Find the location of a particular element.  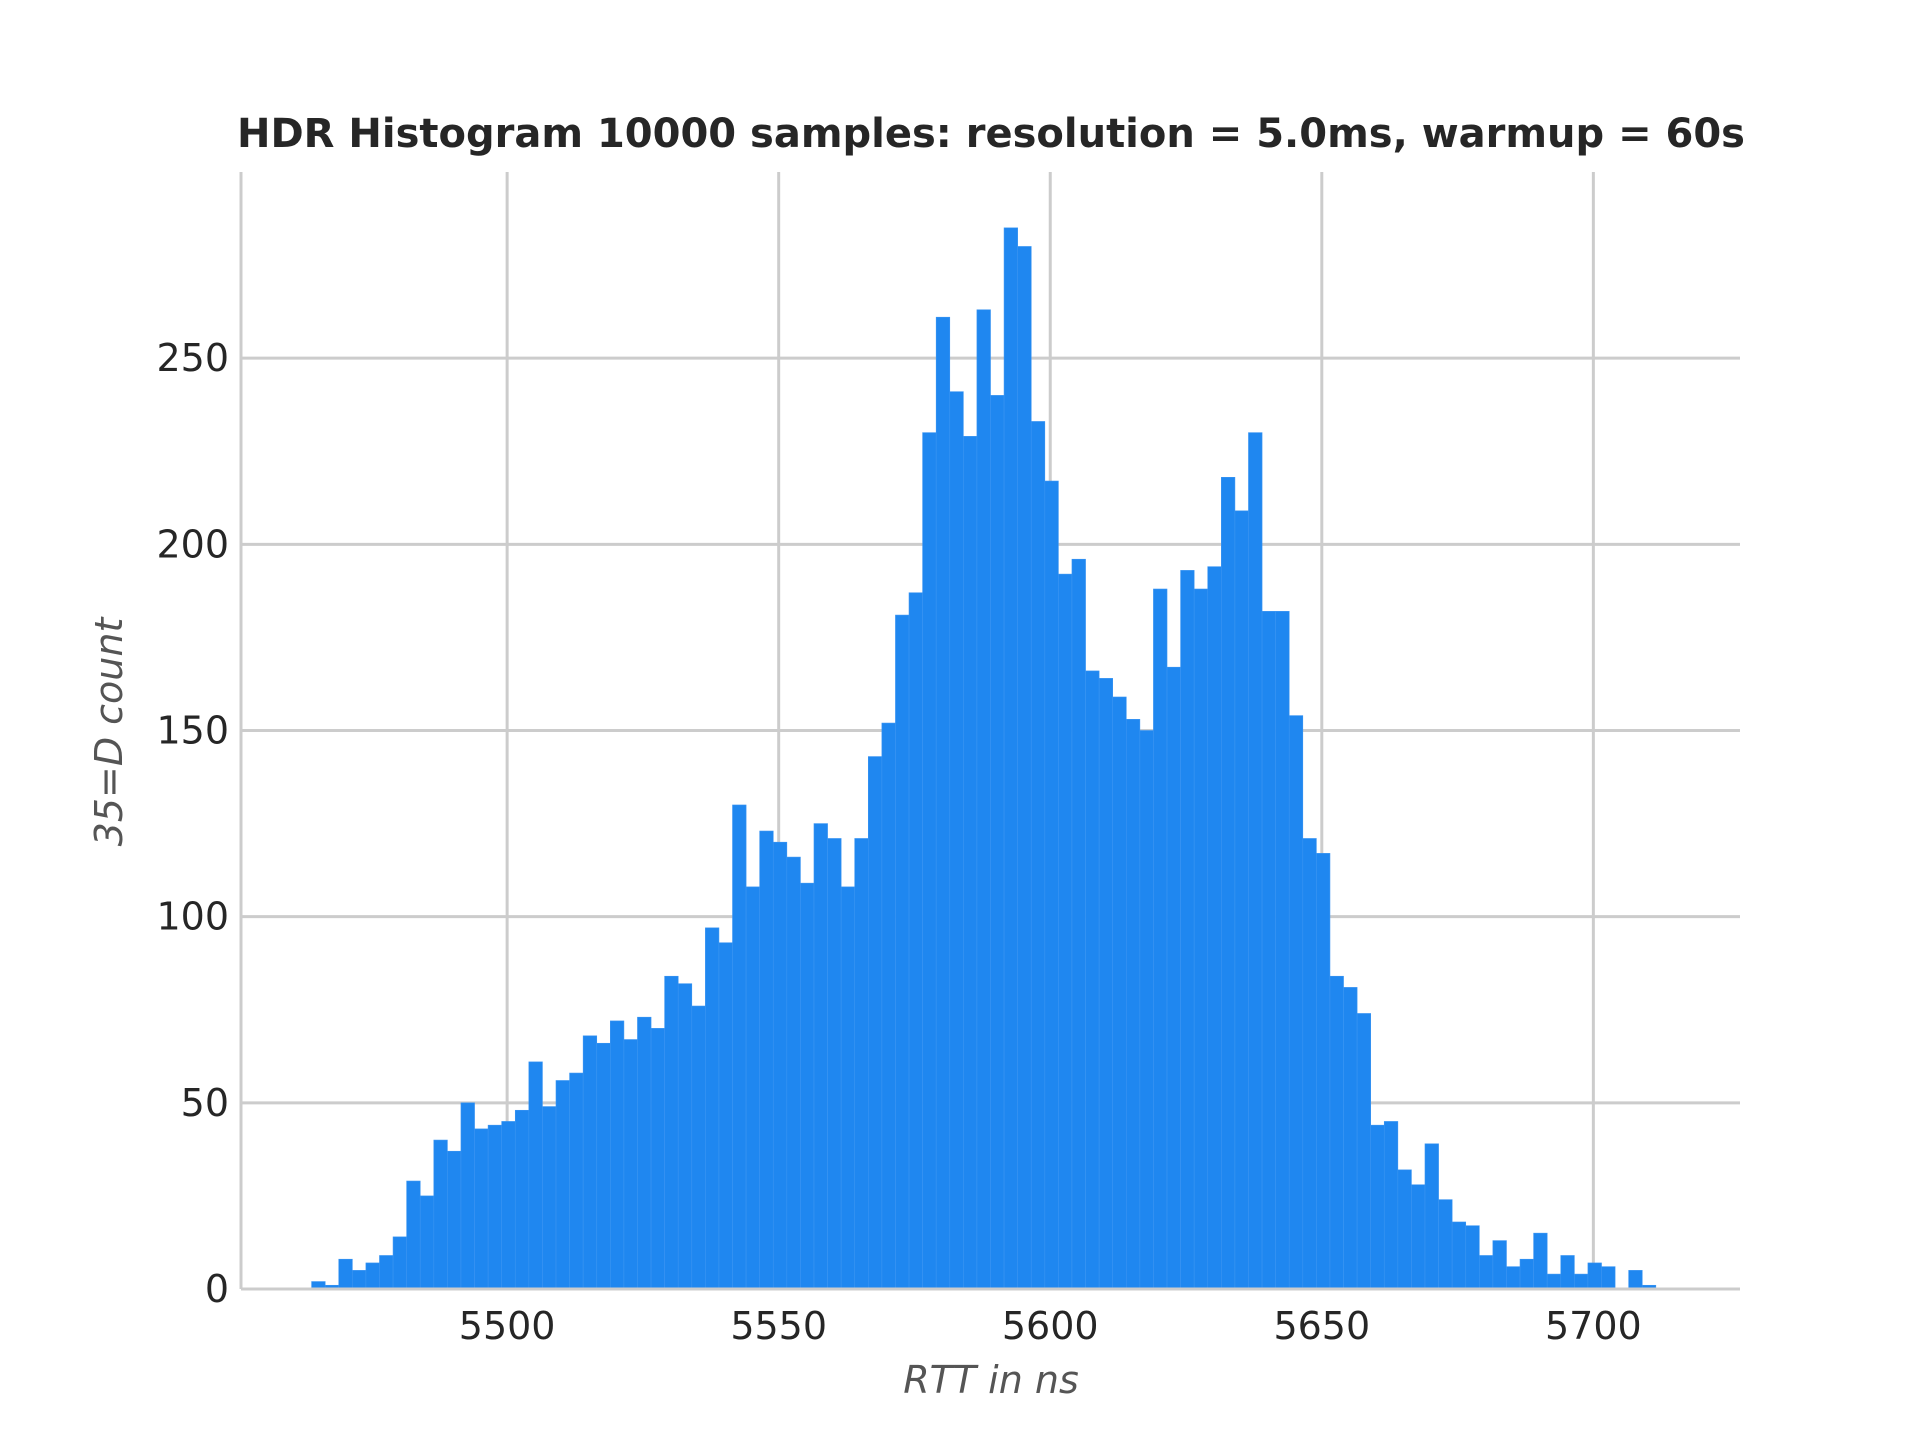

y-axis-label: 35=D count is located at coordinates (109, 731).